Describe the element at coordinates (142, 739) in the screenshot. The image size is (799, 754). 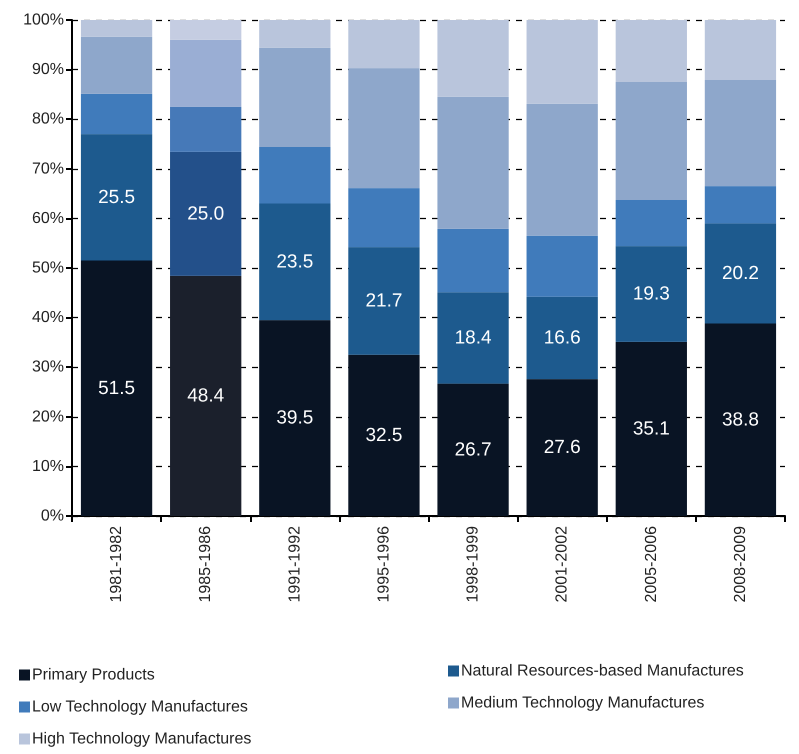
I see `legend-label: High Technology Manufactures` at that location.